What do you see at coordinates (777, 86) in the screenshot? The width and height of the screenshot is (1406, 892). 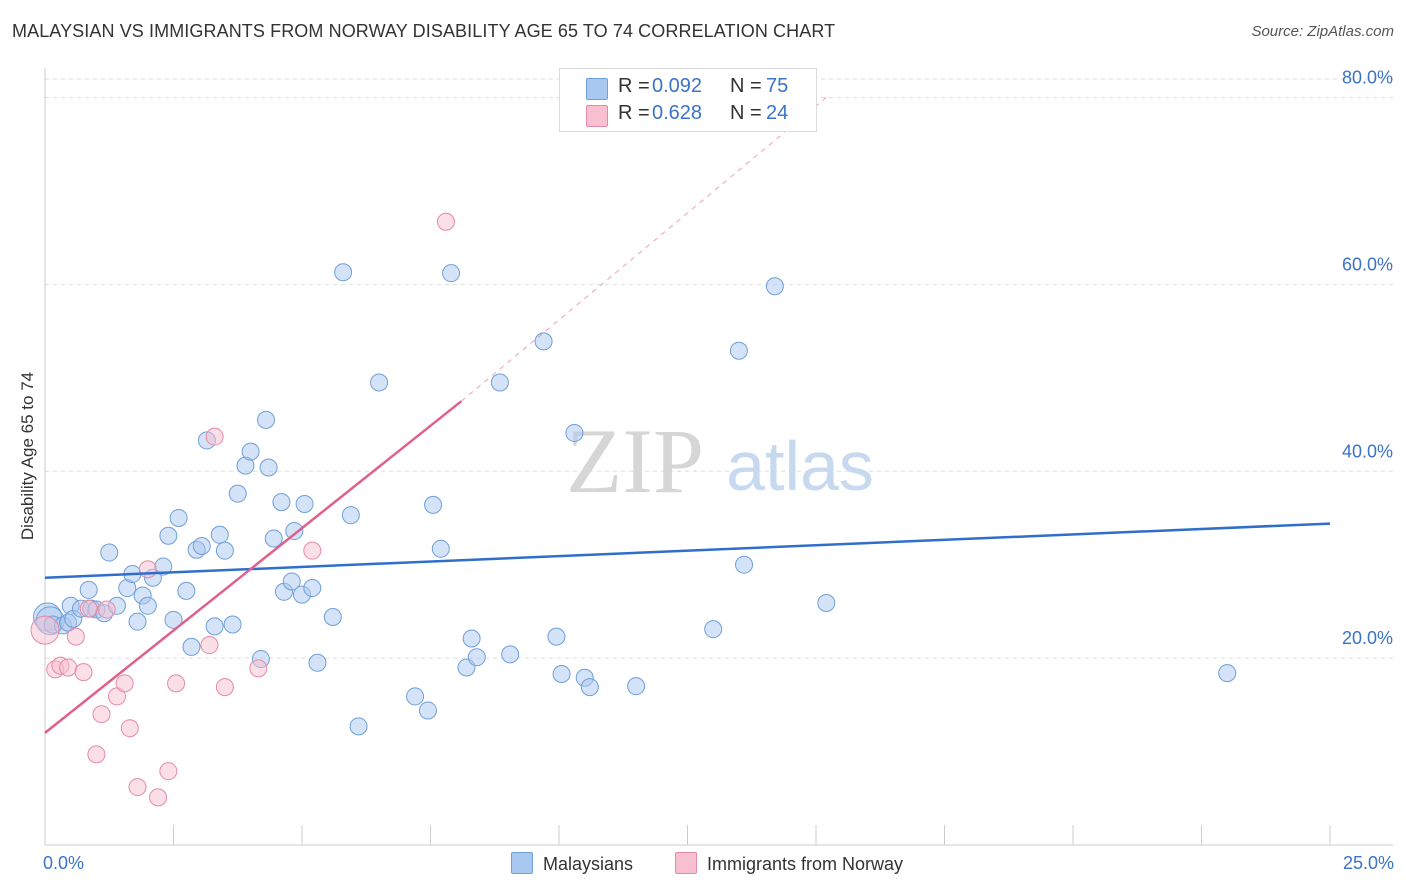 I see `legend-n-value: 75` at bounding box center [777, 86].